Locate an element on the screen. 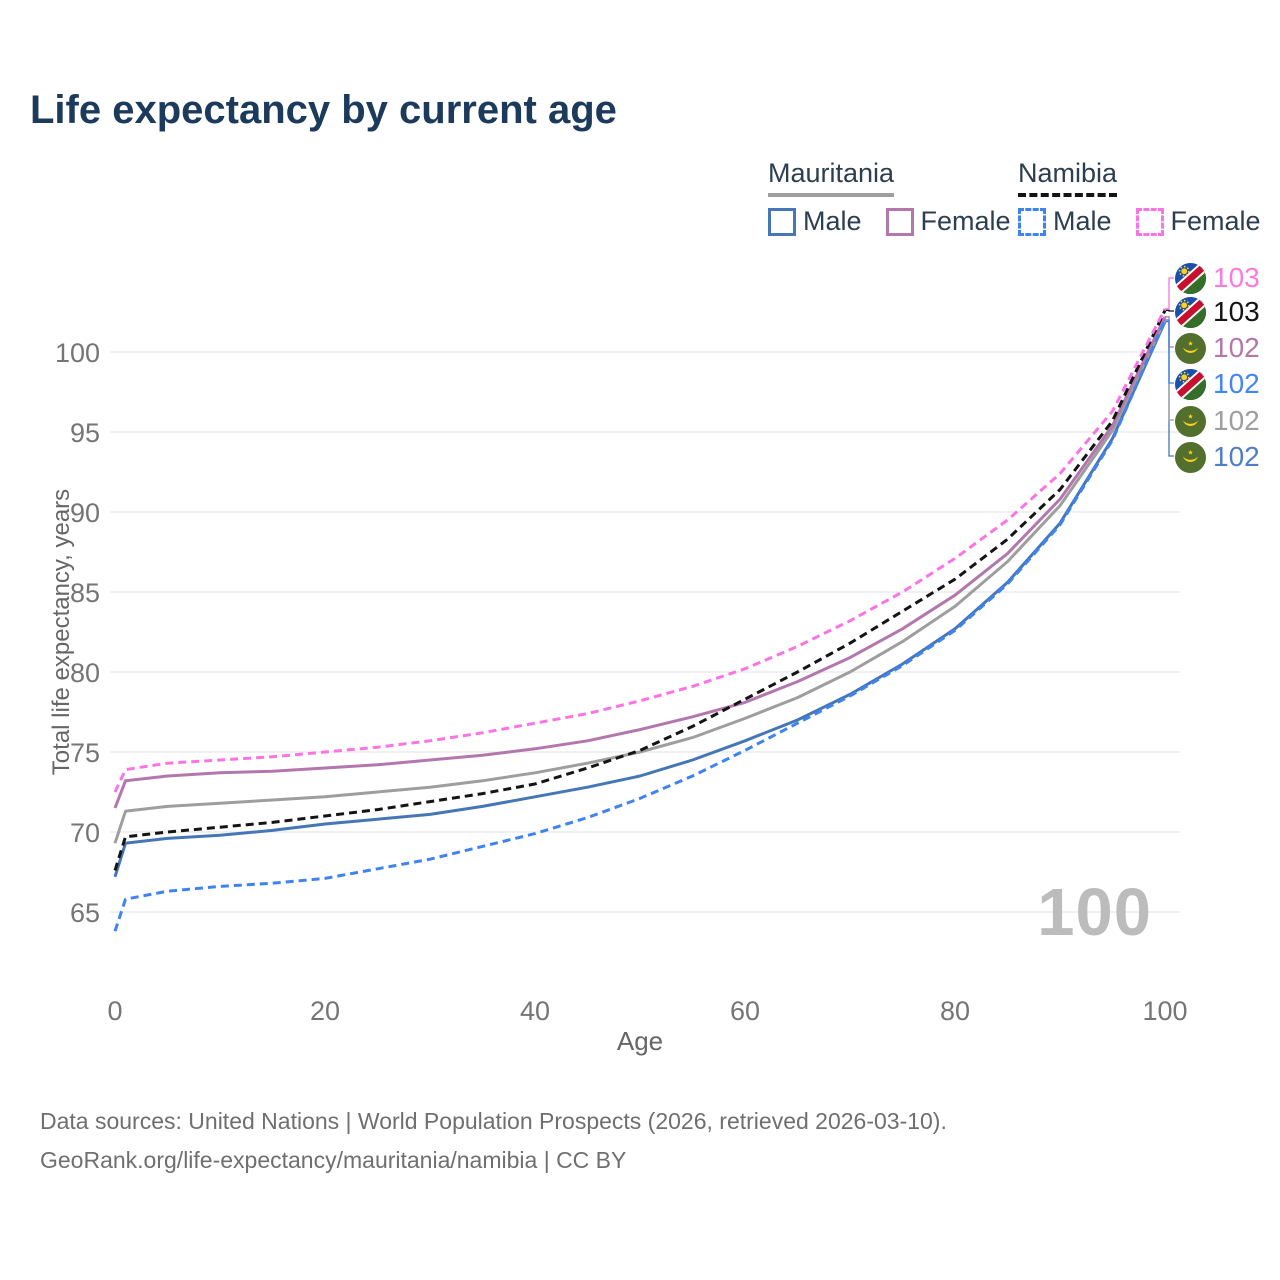 This screenshot has height=1280, width=1280. x-tick-label: 100 is located at coordinates (1165, 1011).